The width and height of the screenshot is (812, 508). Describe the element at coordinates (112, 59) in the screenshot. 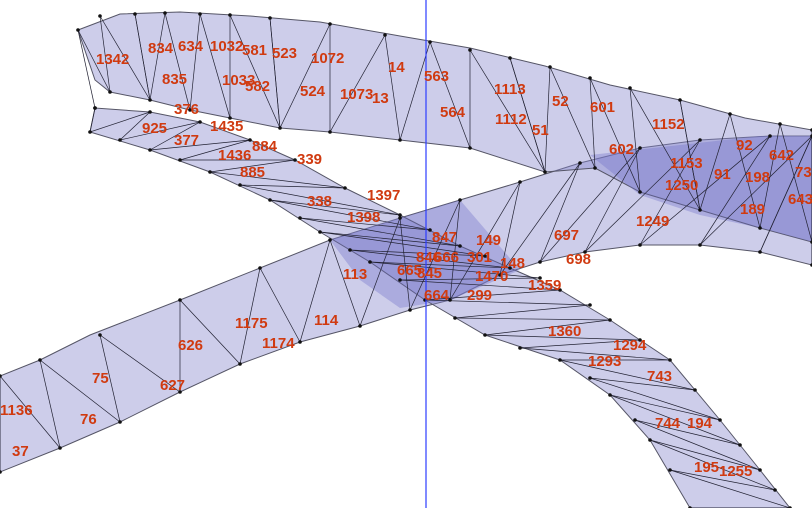

I see `vertex-label: 1342` at that location.